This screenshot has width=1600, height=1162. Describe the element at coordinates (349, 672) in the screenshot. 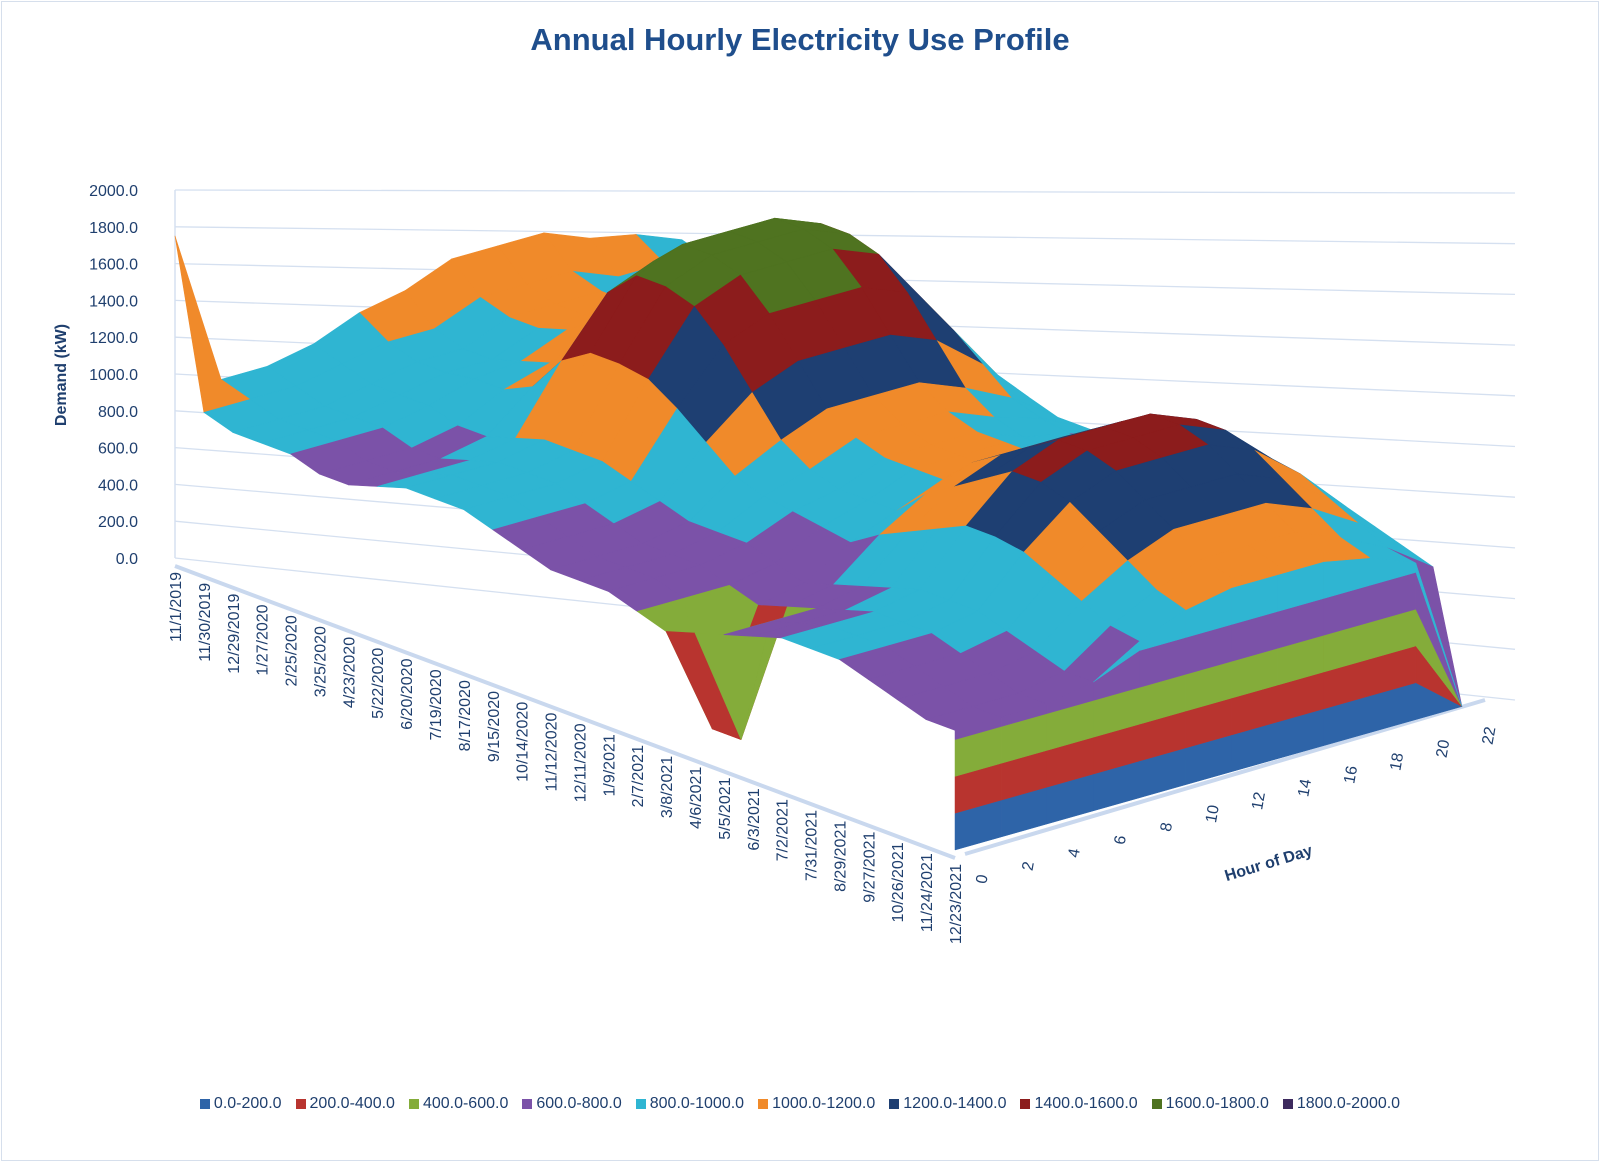

I see `date-tick-label: 4/23/2020` at that location.